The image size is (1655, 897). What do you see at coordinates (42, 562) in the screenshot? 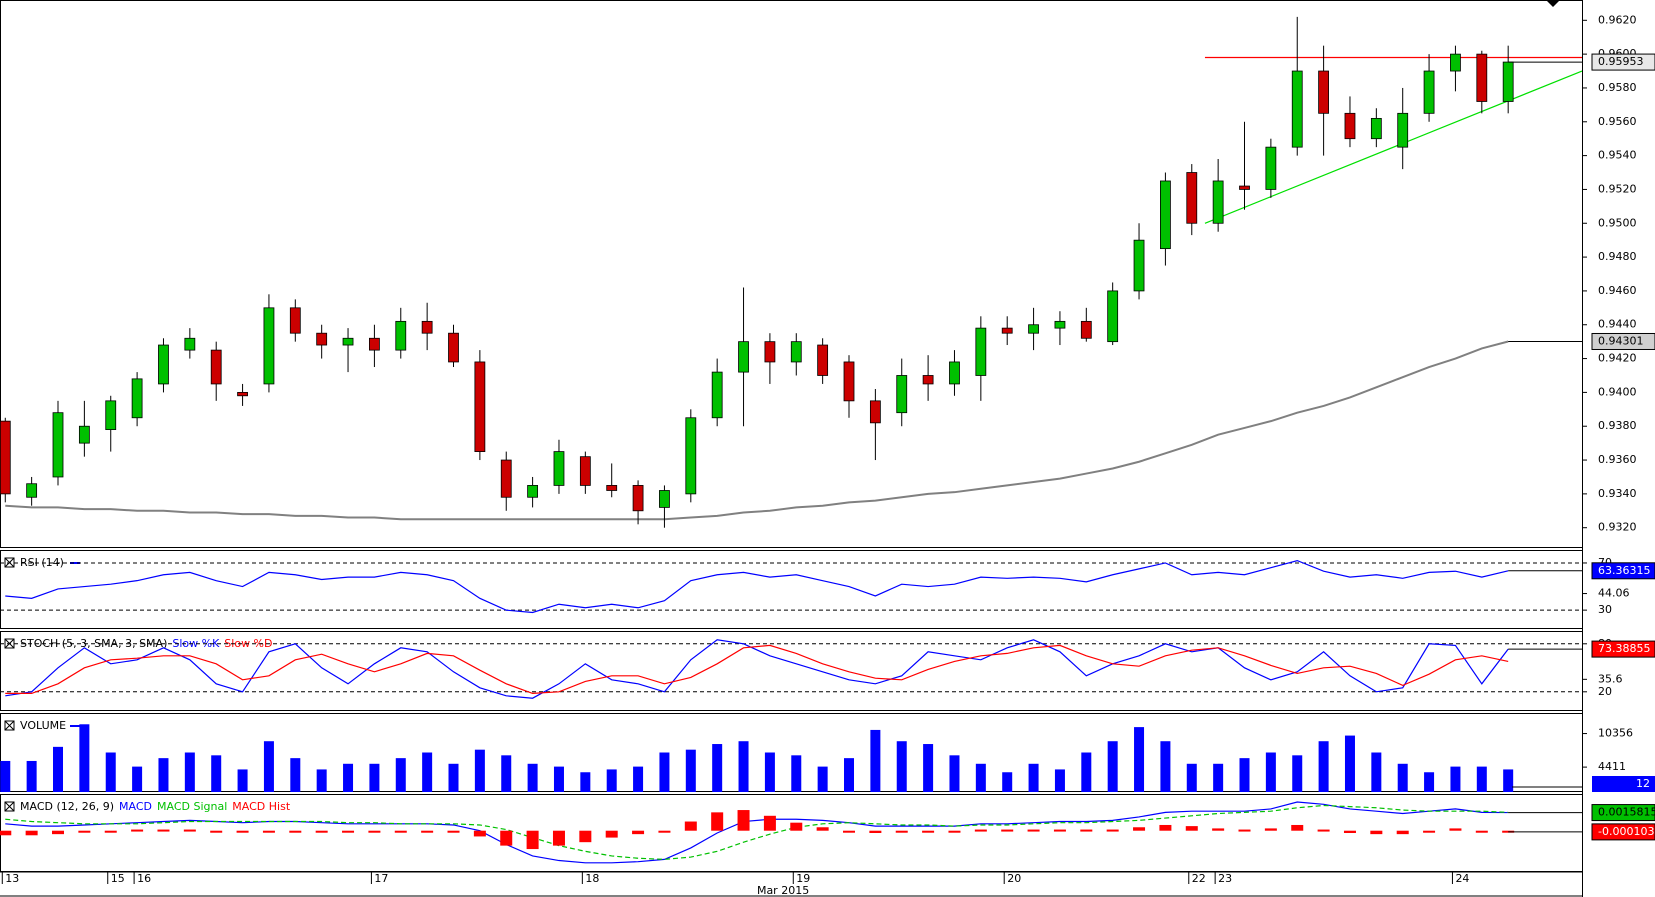
I see `panel-title: RSI (14)` at bounding box center [42, 562].